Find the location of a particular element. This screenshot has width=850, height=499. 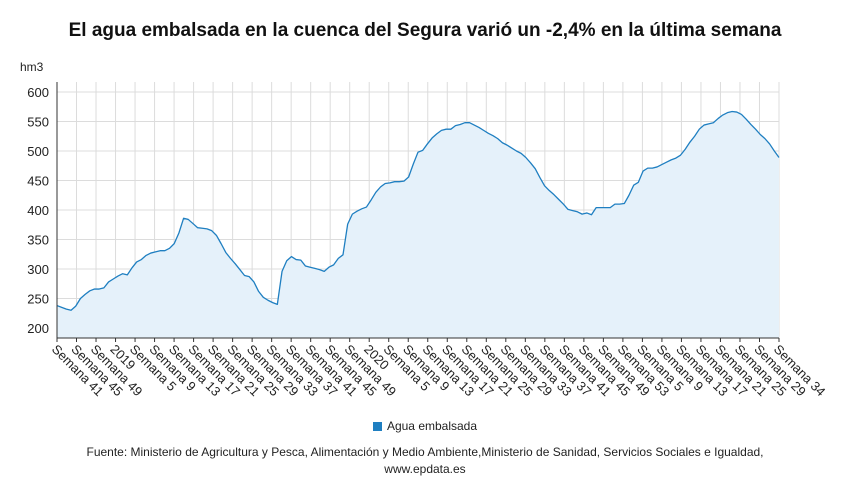

y-axis-ticks: 200 250 300 350 400 450 500 550 600 is located at coordinates (38, 210).